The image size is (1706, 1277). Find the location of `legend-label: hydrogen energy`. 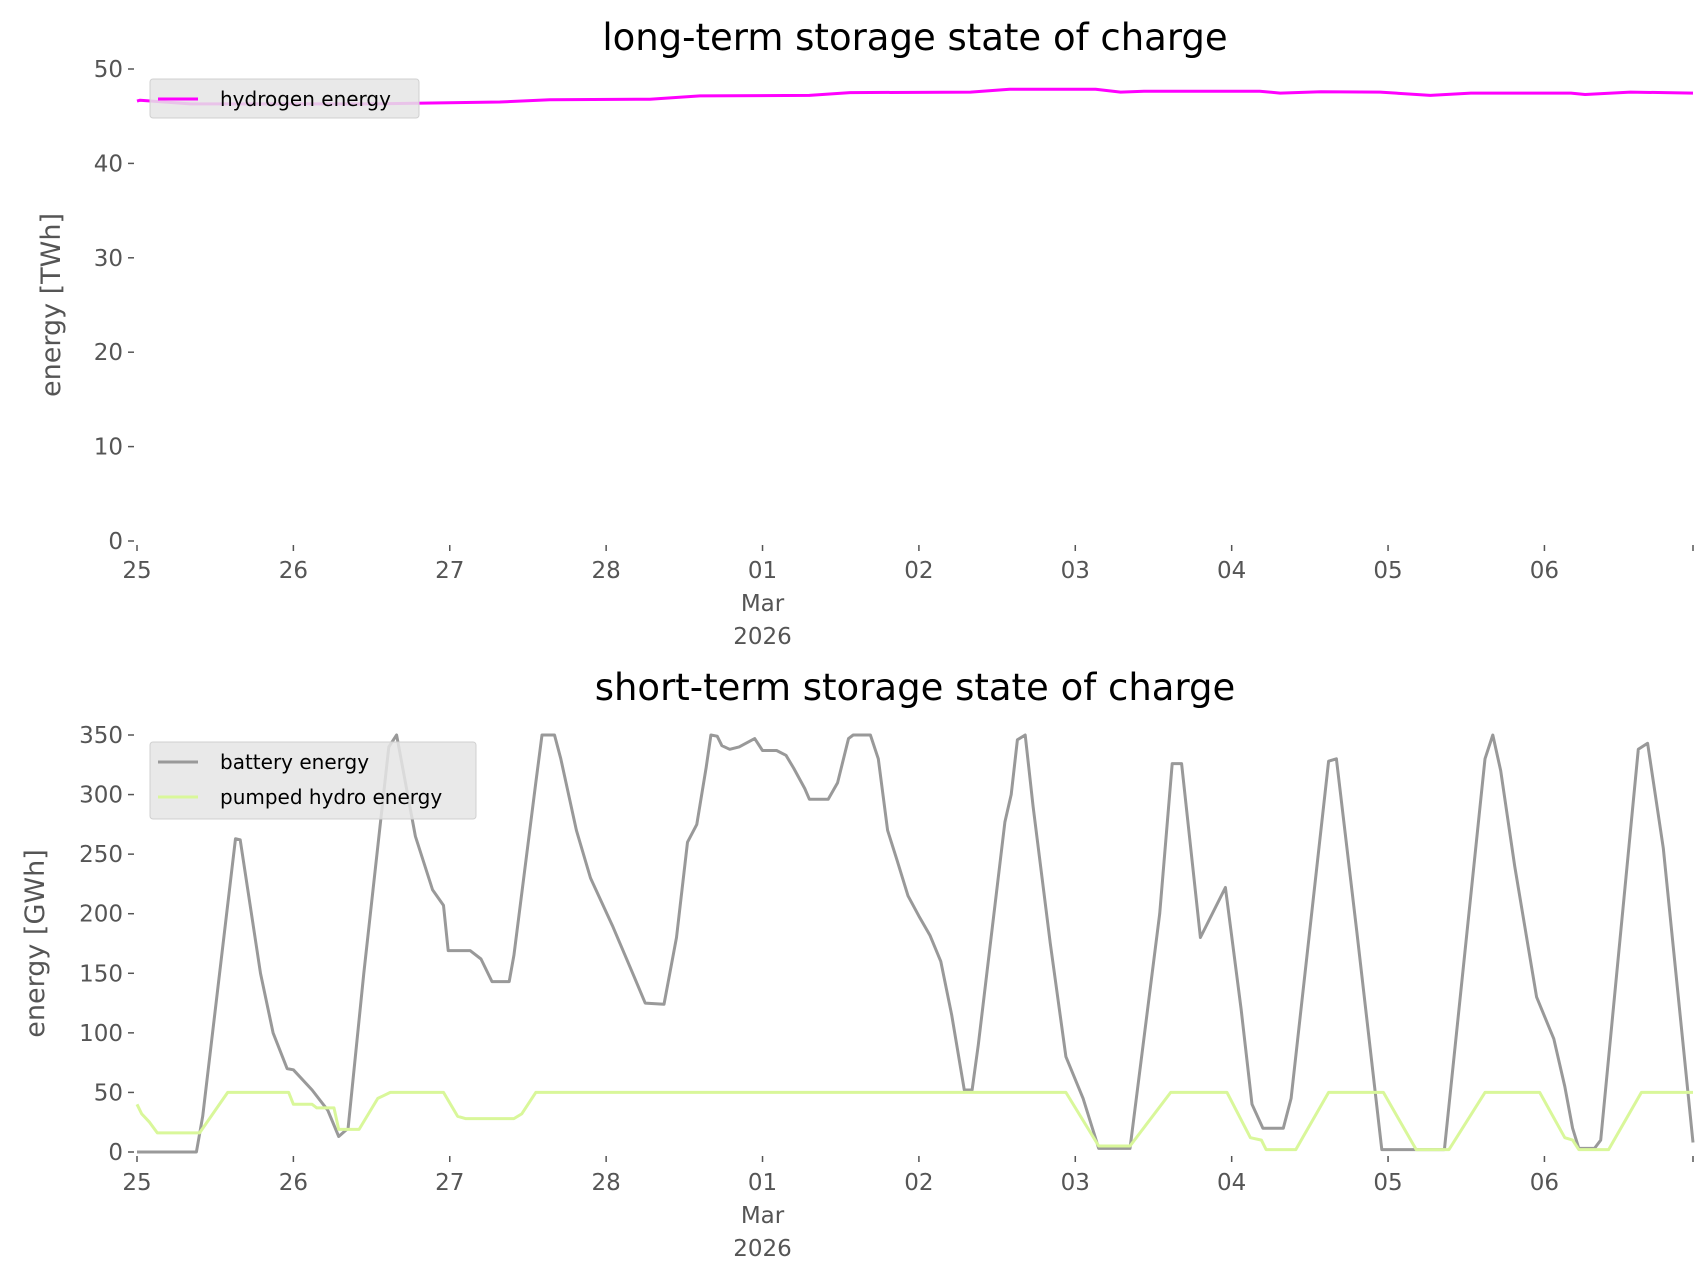

legend-label: hydrogen energy is located at coordinates (305, 99).